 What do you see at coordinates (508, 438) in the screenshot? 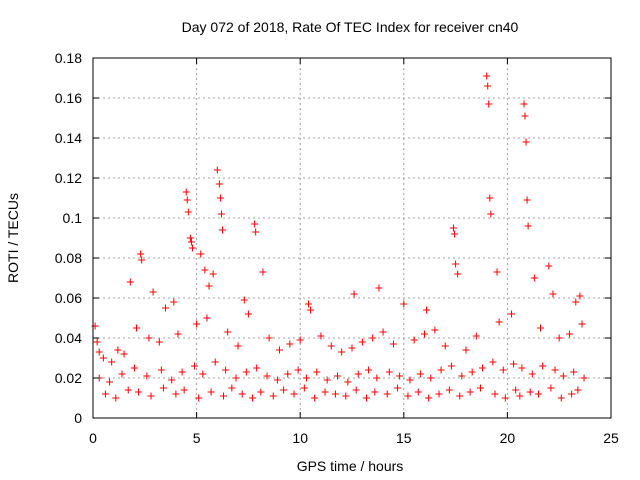
I see `x-tick-label: 20` at bounding box center [508, 438].